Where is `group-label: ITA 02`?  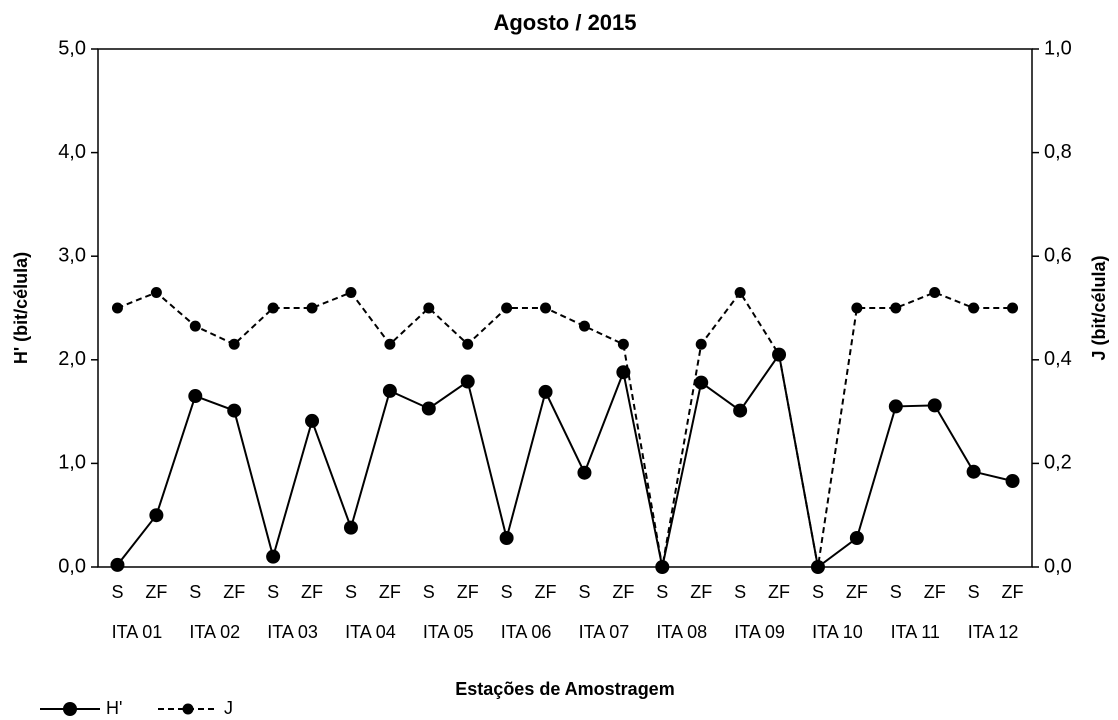
group-label: ITA 02 is located at coordinates (214, 632).